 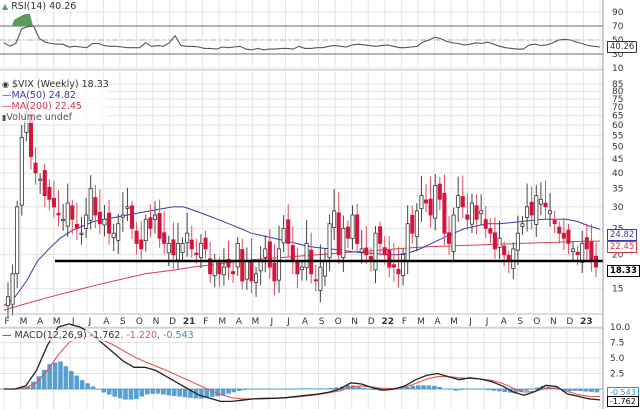 I want to click on ma200-legend: MA(200) 22.45, so click(x=46, y=106).